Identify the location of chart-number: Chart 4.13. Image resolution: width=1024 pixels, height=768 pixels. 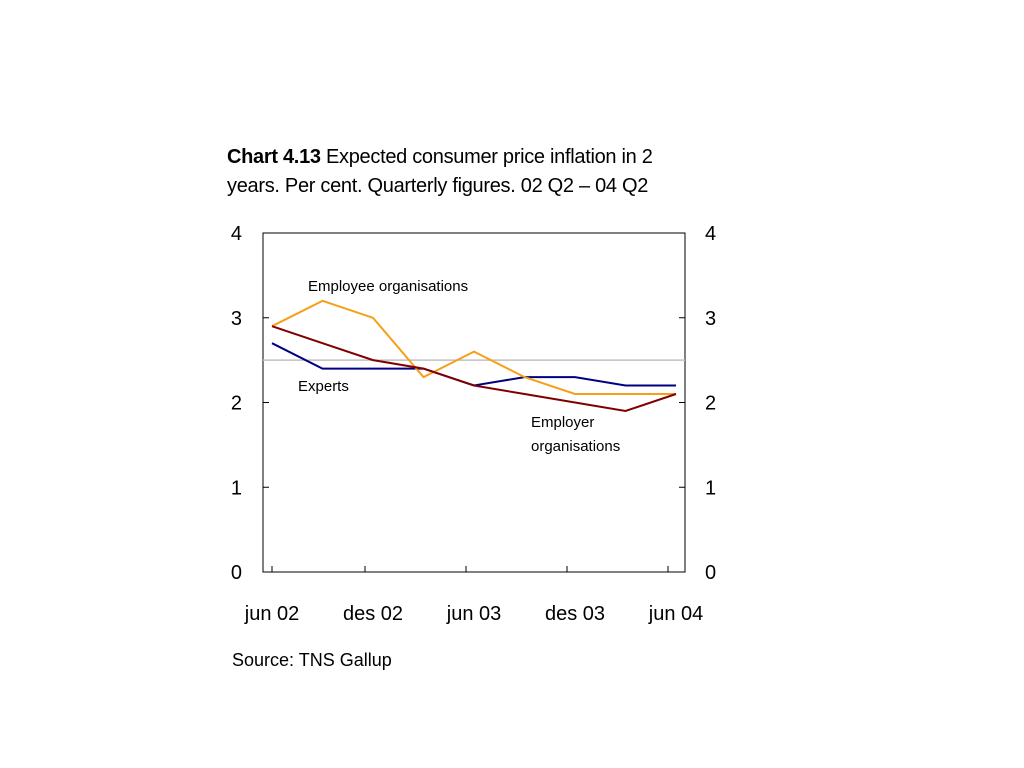
(274, 157).